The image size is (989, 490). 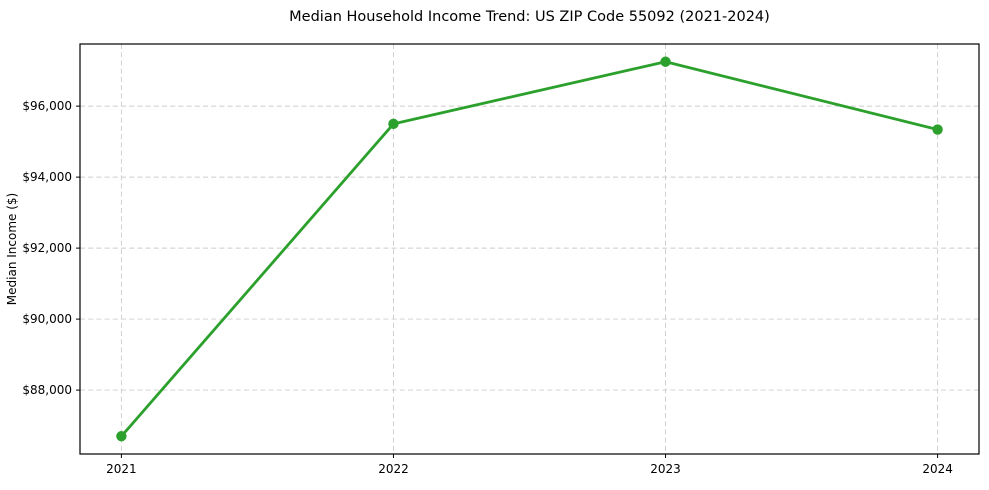 What do you see at coordinates (937, 129) in the screenshot?
I see `data-point-2024` at bounding box center [937, 129].